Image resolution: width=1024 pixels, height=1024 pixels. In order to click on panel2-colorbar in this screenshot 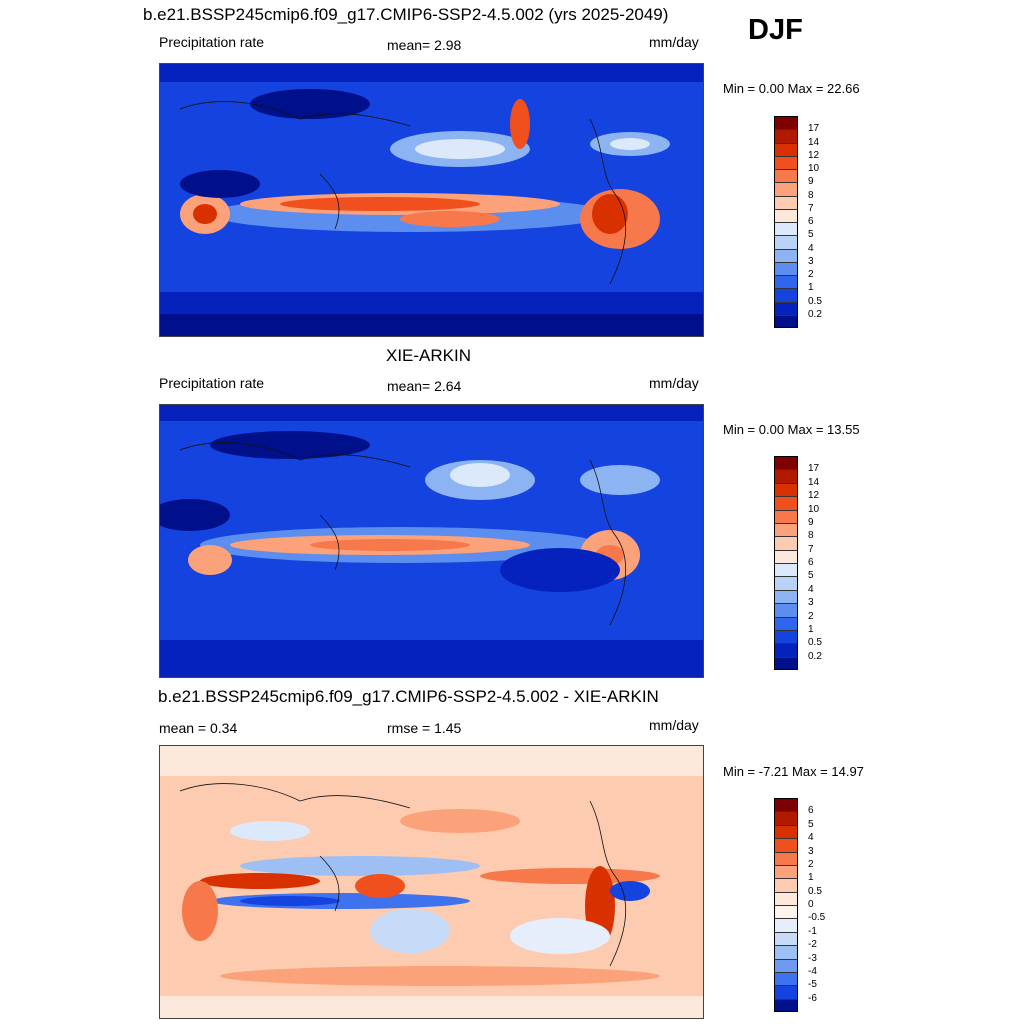, I will do `click(786, 563)`.